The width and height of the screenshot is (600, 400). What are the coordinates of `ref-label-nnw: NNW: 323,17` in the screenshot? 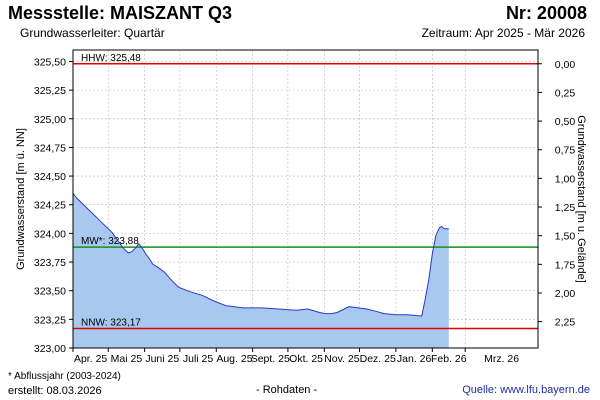 It's located at (111, 323).